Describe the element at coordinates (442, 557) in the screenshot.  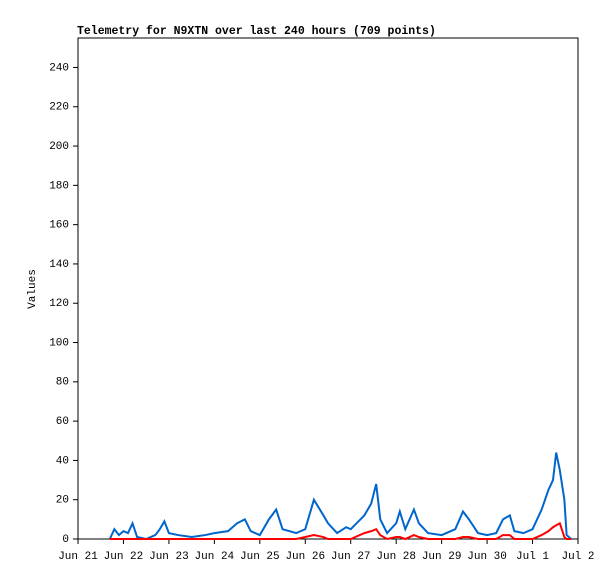
I see `x-tick-label: Jun 29` at that location.